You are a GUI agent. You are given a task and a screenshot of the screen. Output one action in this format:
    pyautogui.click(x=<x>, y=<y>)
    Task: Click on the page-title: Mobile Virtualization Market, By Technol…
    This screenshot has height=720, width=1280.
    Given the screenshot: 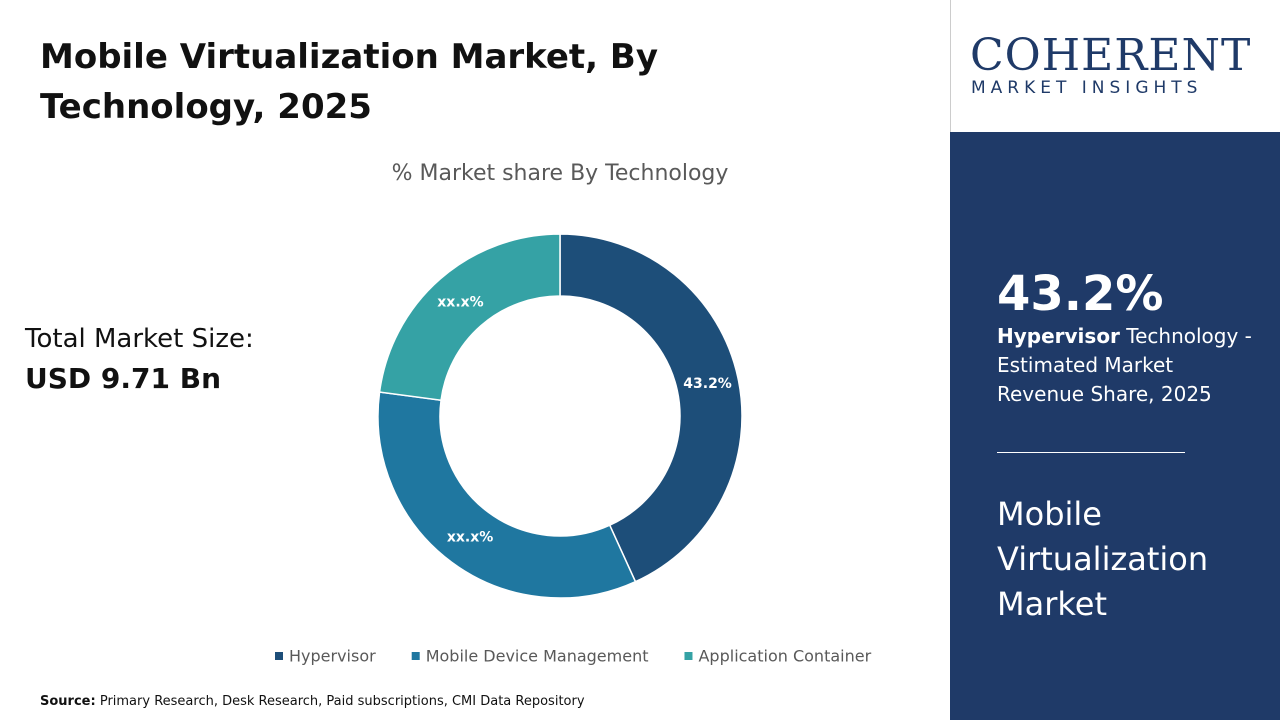 What is the action you would take?
    pyautogui.click(x=349, y=82)
    